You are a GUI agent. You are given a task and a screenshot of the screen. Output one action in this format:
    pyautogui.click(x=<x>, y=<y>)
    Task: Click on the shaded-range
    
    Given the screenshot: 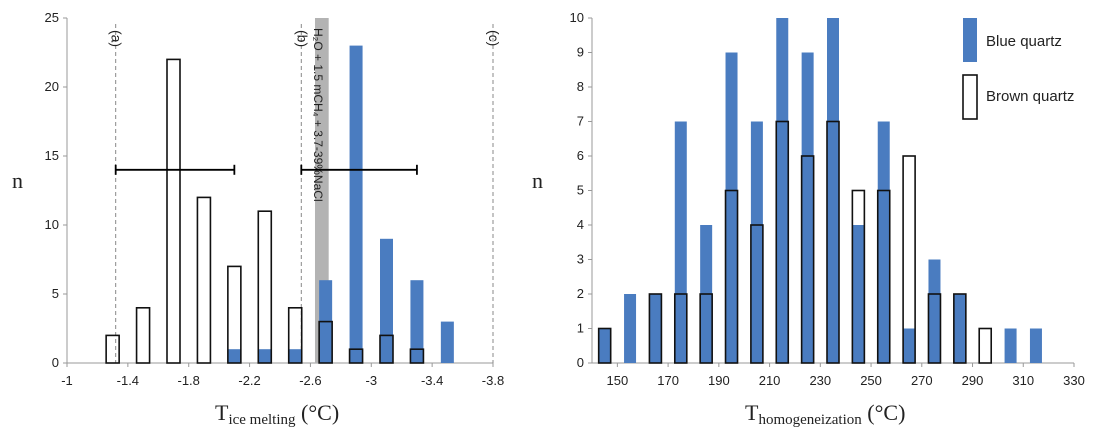 What is the action you would take?
    pyautogui.click(x=321, y=190)
    